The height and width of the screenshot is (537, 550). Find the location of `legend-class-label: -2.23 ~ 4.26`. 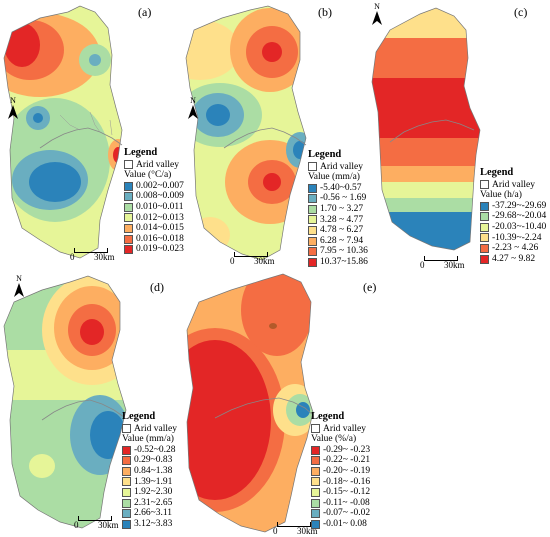

legend-class-label: -2.23 ~ 4.26 is located at coordinates (515, 248).